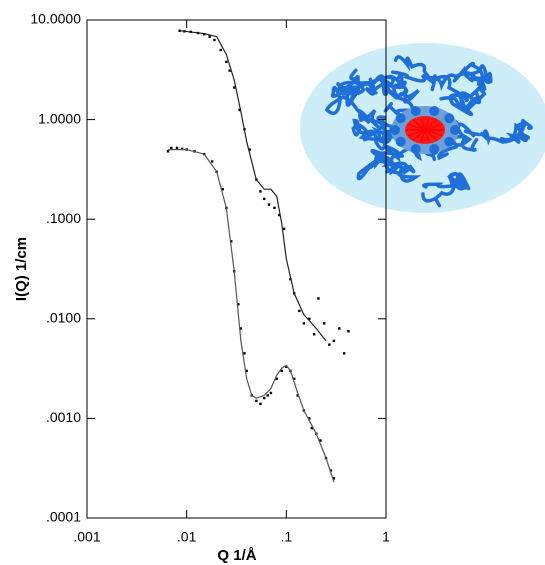 This screenshot has width=545, height=565. I want to click on polymer-coils, so click(428, 131).